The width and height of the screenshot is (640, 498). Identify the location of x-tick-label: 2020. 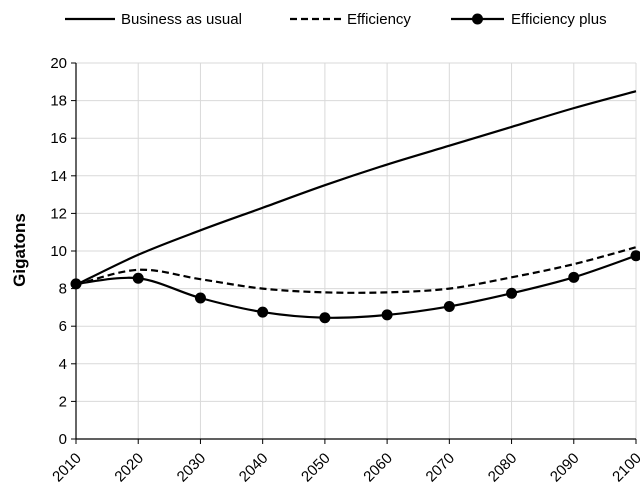
(129, 468).